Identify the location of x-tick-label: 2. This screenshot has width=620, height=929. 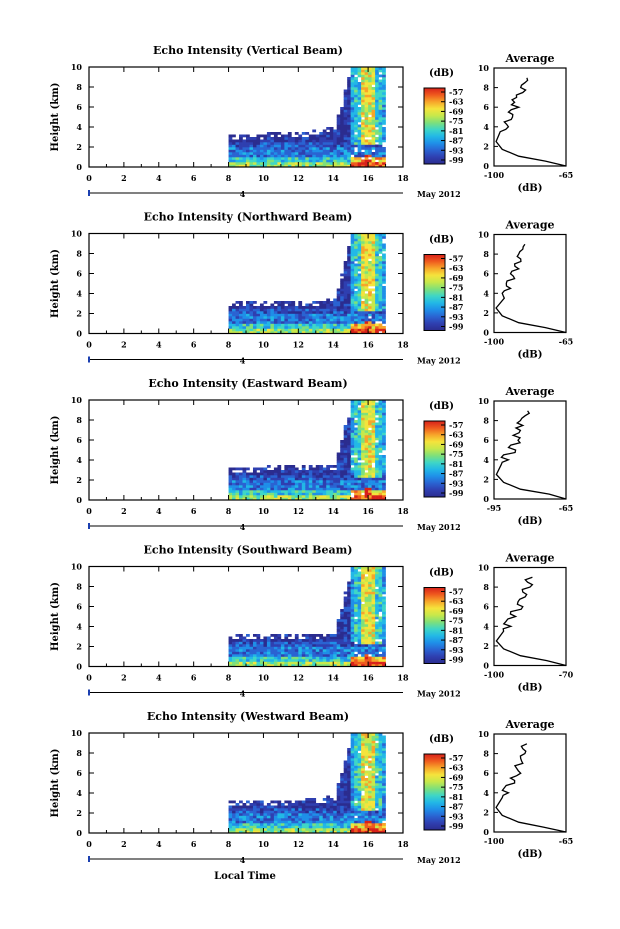
(124, 511).